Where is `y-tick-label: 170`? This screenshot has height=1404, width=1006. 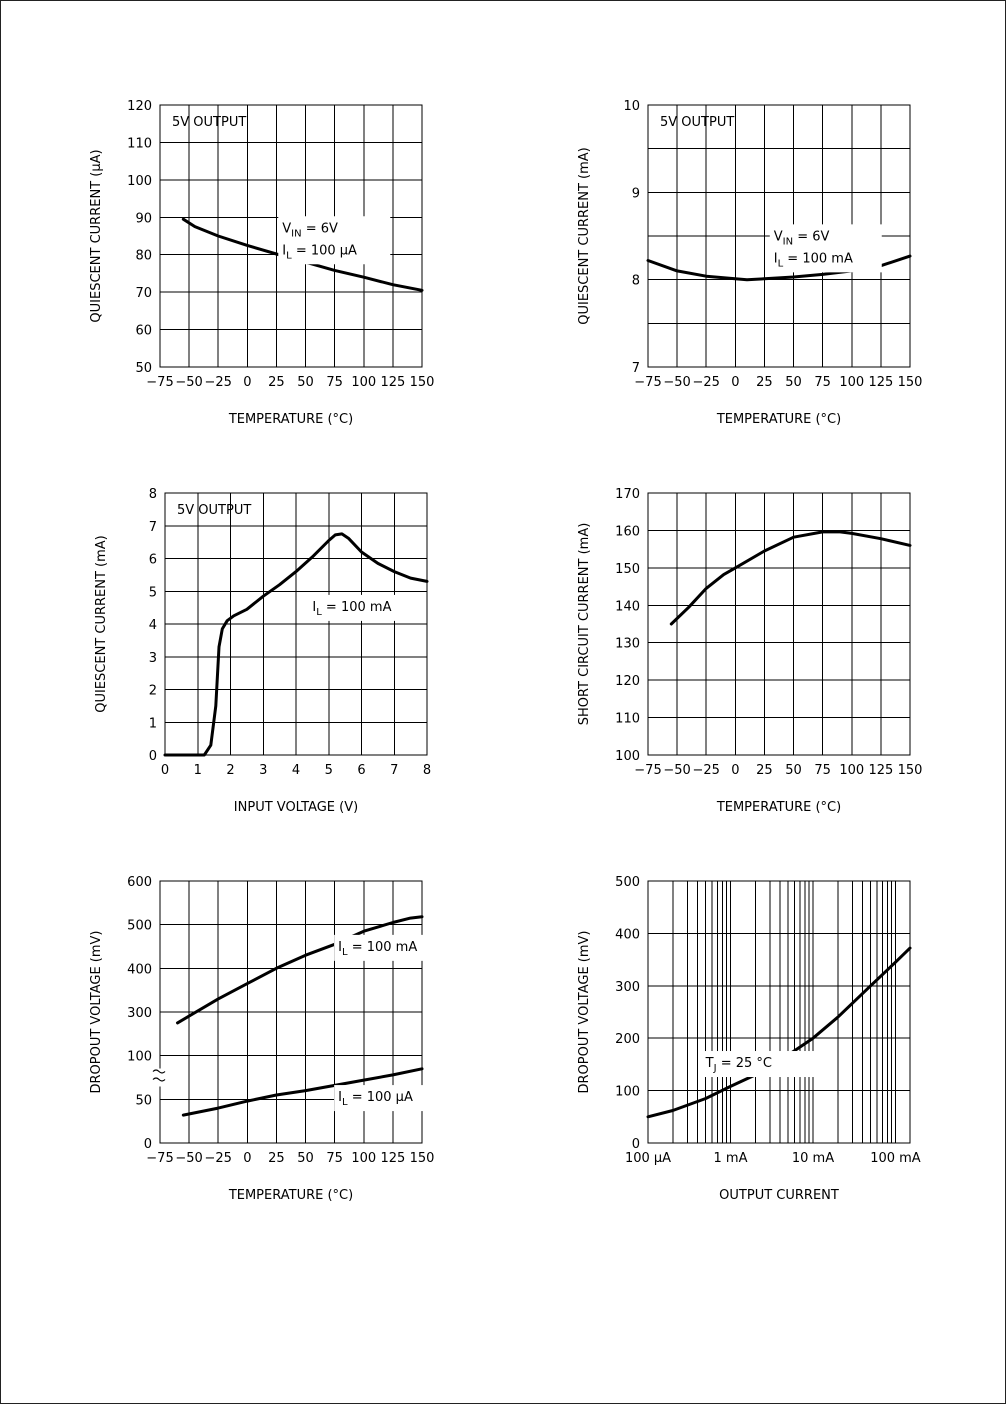 y-tick-label: 170 is located at coordinates (627, 494).